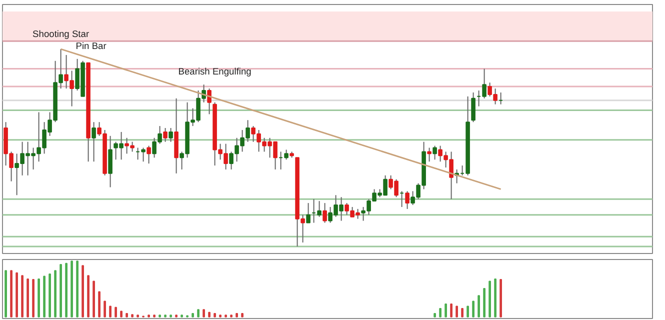  I want to click on annotation: Pin Bar, so click(91, 46).